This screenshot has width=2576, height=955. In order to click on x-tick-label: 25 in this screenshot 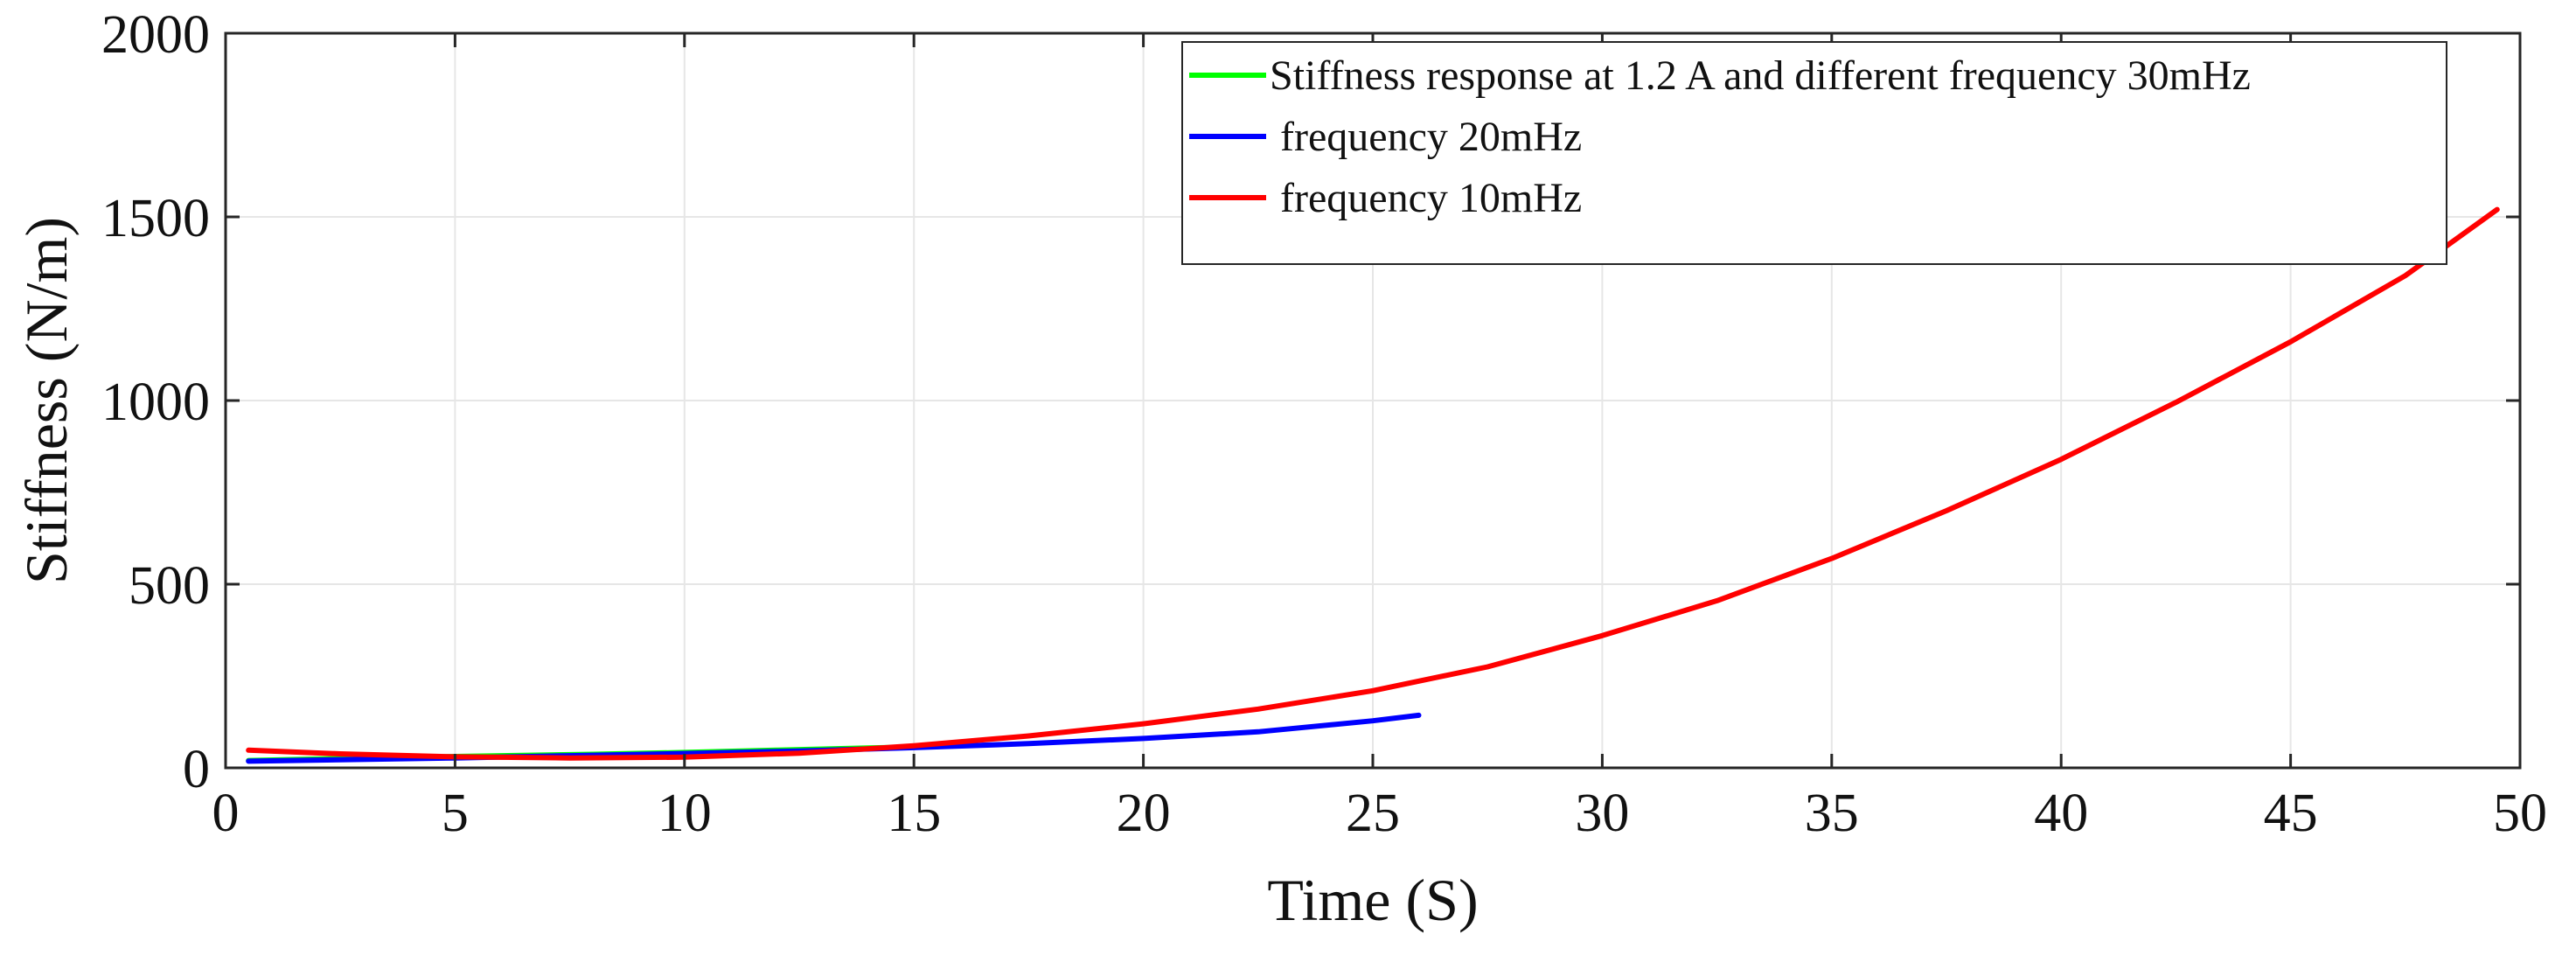, I will do `click(1373, 813)`.